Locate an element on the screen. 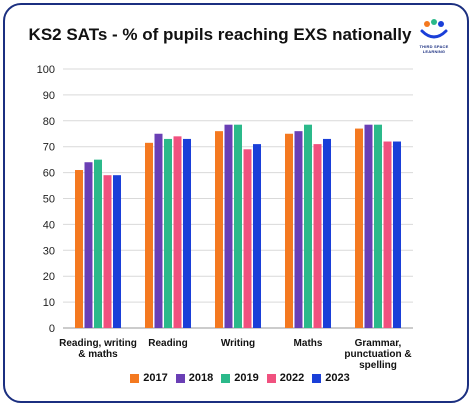 The image size is (474, 408). y-tick-label: 20 is located at coordinates (49, 277).